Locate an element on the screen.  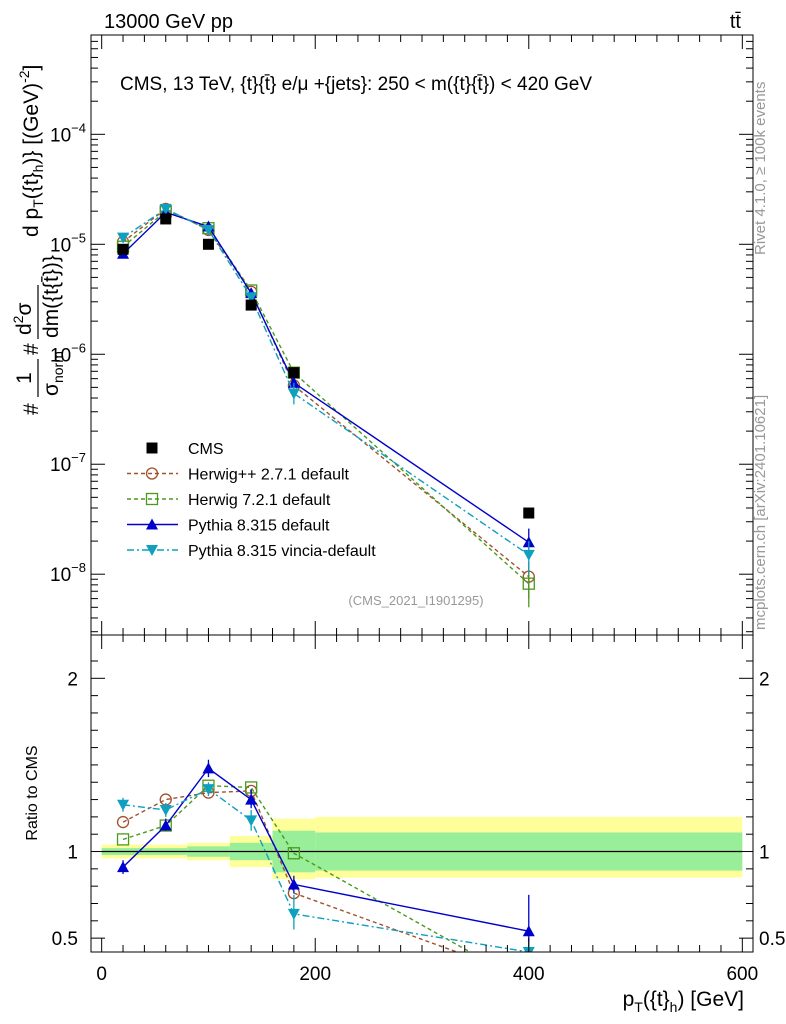
main-y-tick-exp: −6 is located at coordinates (78, 347).